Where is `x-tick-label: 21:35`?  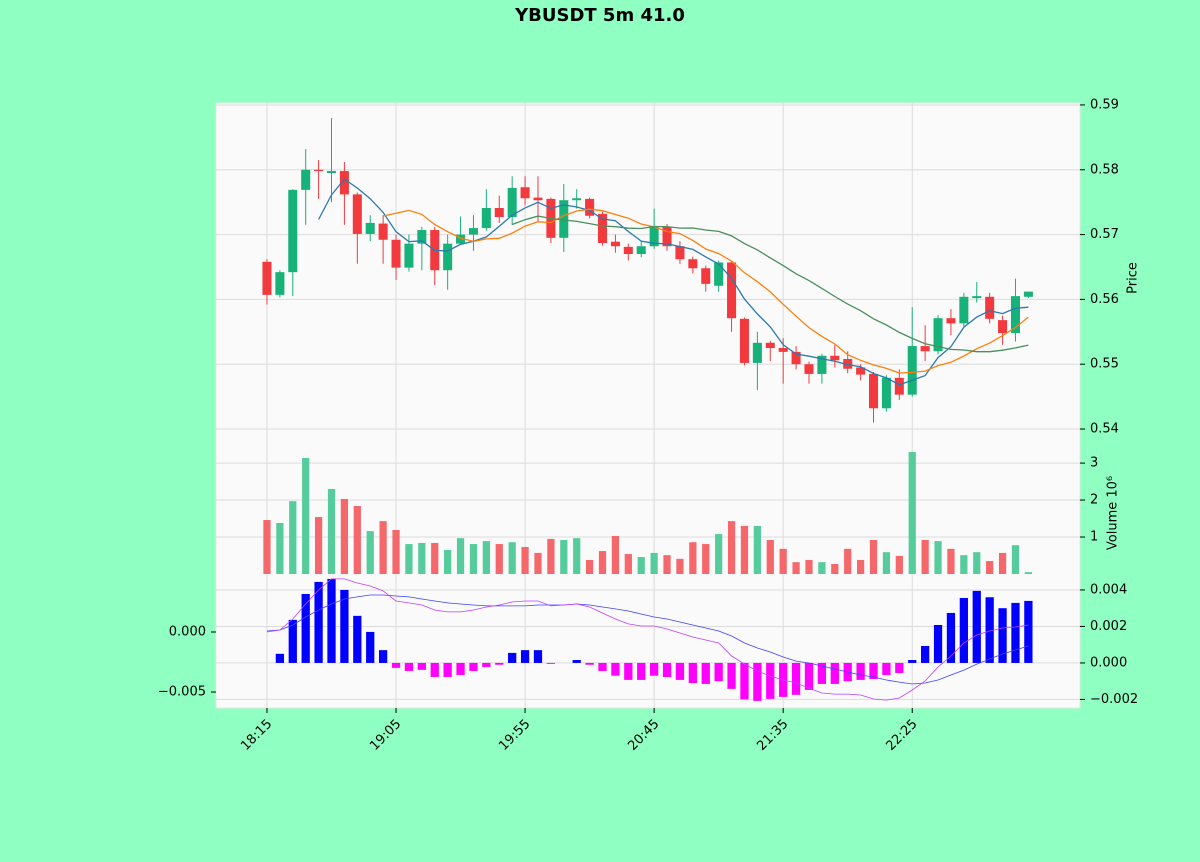 x-tick-label: 21:35 is located at coordinates (772, 735).